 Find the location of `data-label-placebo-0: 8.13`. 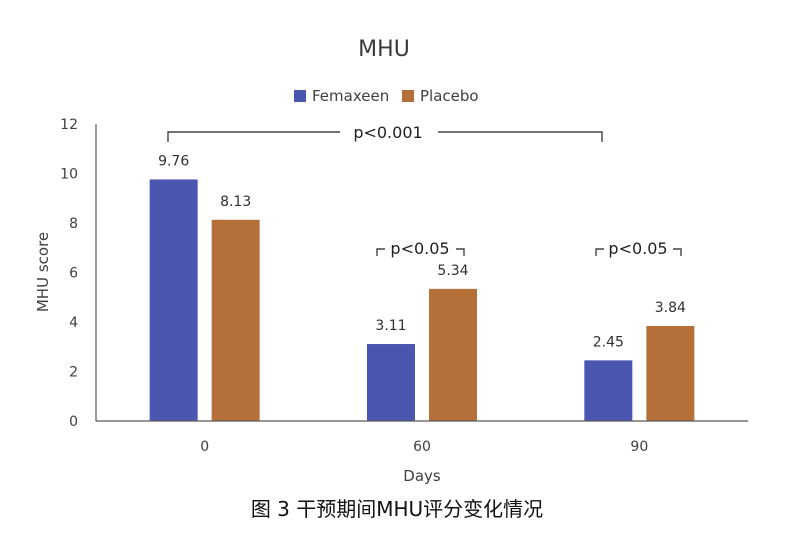

data-label-placebo-0: 8.13 is located at coordinates (235, 202).